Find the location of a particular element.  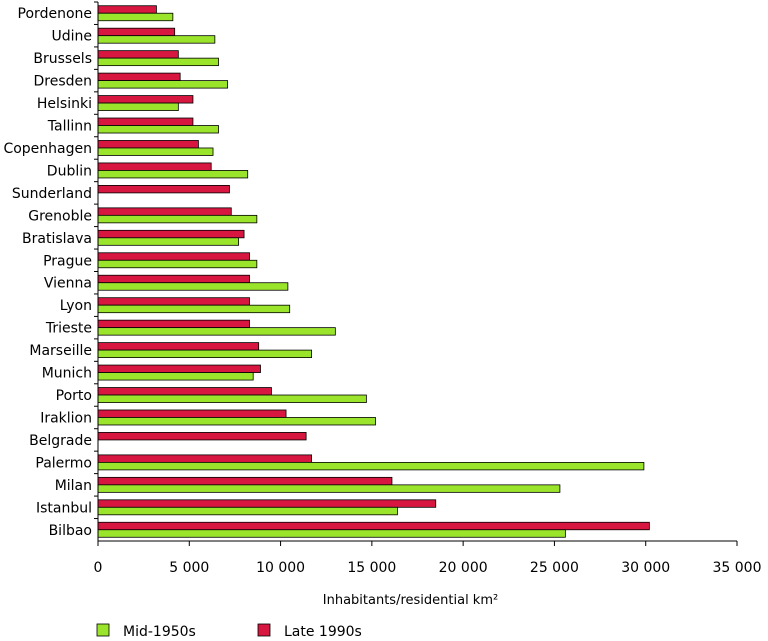

category-label: Tallinn is located at coordinates (69, 127).